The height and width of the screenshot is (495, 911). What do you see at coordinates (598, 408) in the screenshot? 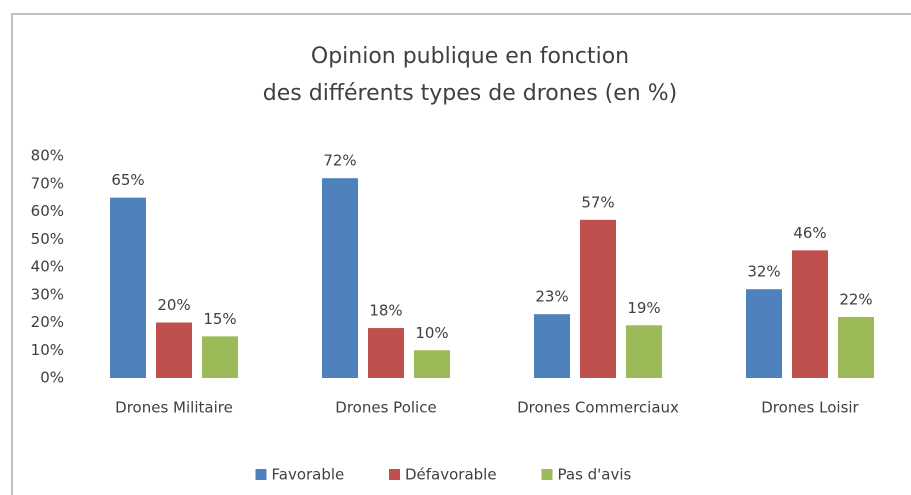
I see `x-tick-label: Drones Commerciaux` at bounding box center [598, 408].